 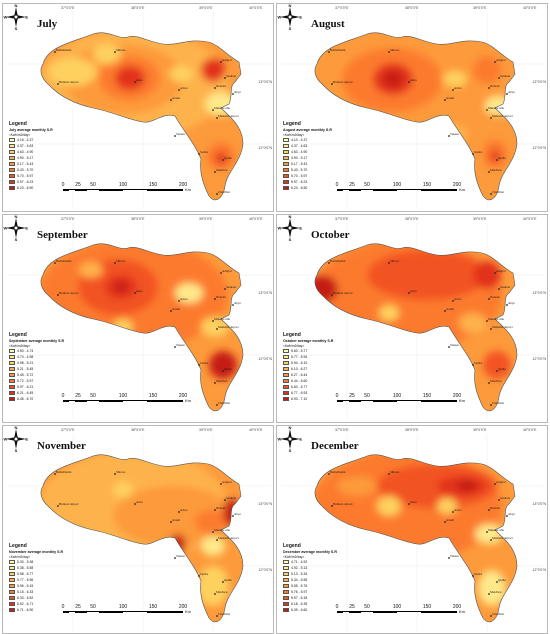 What do you see at coordinates (401, 400) in the screenshot?
I see `scale-bar: 0 25 50 100 150 200 Km` at bounding box center [401, 400].